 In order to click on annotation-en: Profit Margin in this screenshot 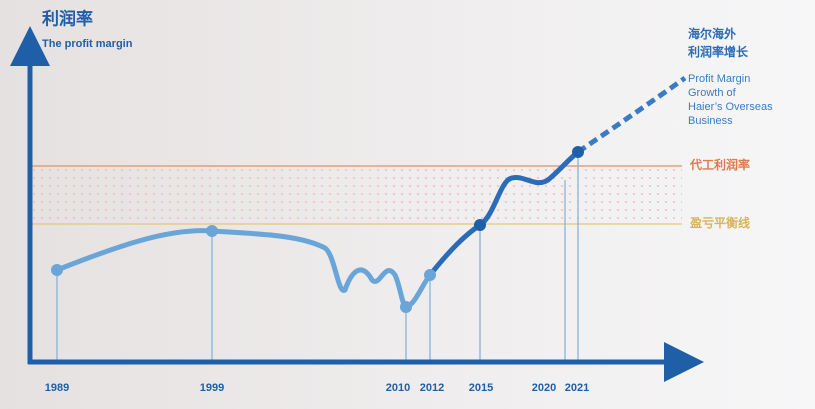, I will do `click(719, 79)`.